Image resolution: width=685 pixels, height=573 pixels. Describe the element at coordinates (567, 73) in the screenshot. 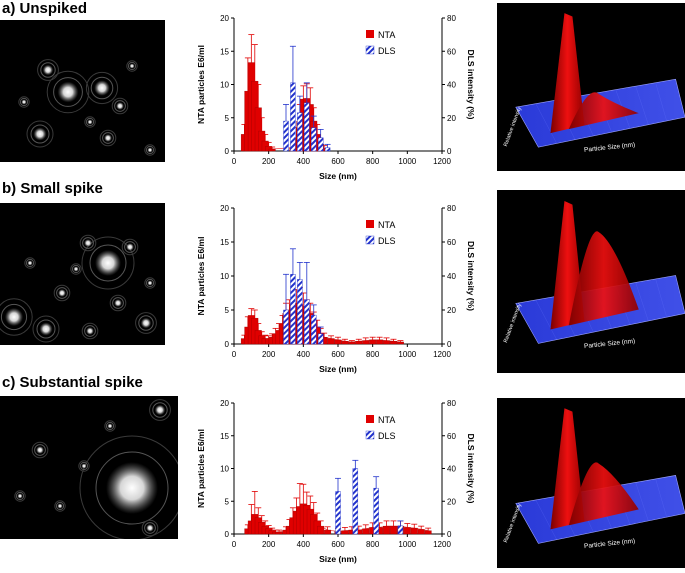

I see `primary-peak` at that location.